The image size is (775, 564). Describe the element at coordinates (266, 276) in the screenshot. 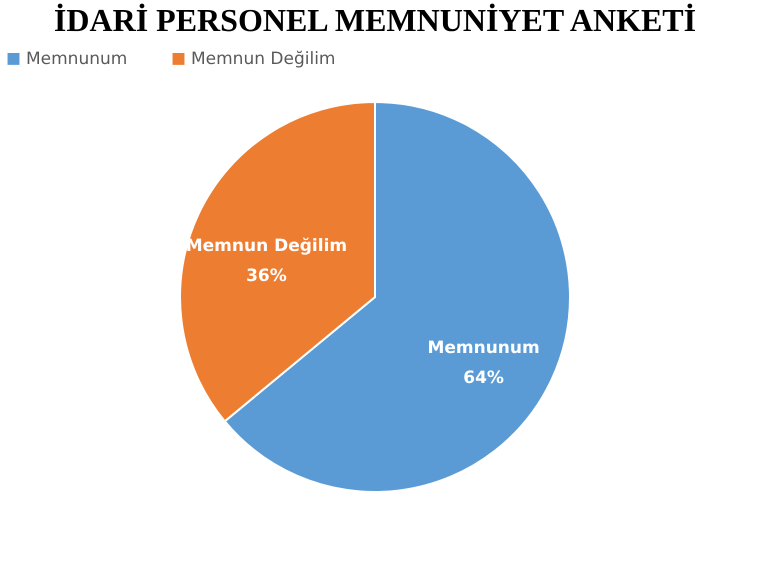

I see `data-label: 36%` at that location.